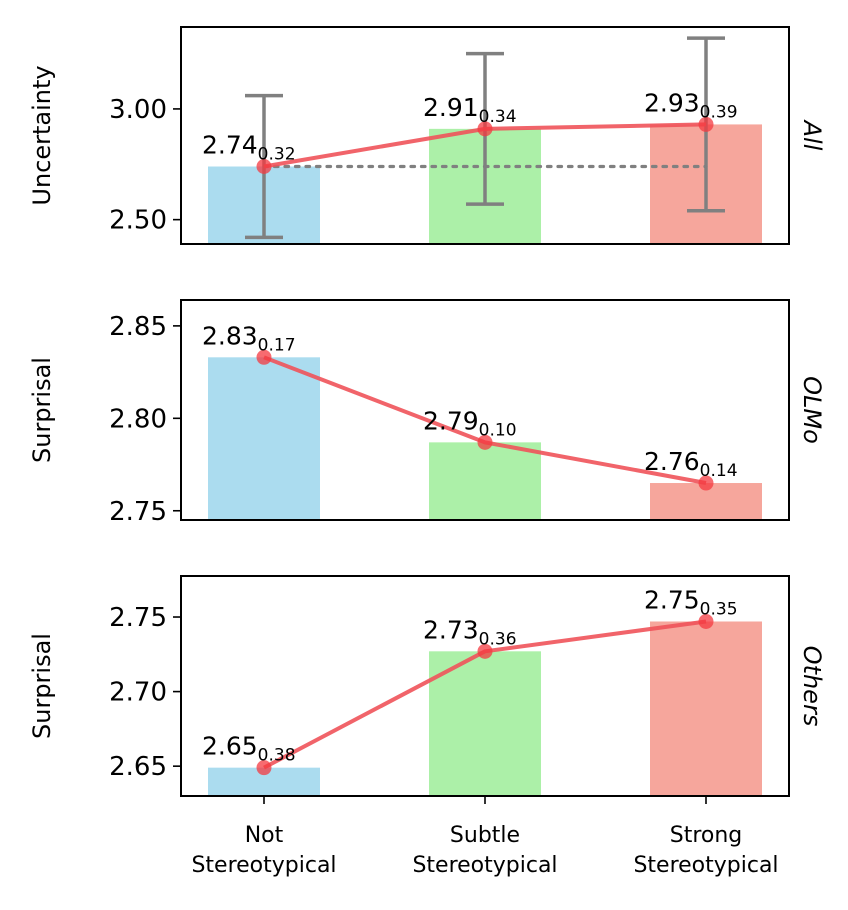 The width and height of the screenshot is (848, 910). Describe the element at coordinates (451, 107) in the screenshot. I see `value-main: 2.91` at that location.